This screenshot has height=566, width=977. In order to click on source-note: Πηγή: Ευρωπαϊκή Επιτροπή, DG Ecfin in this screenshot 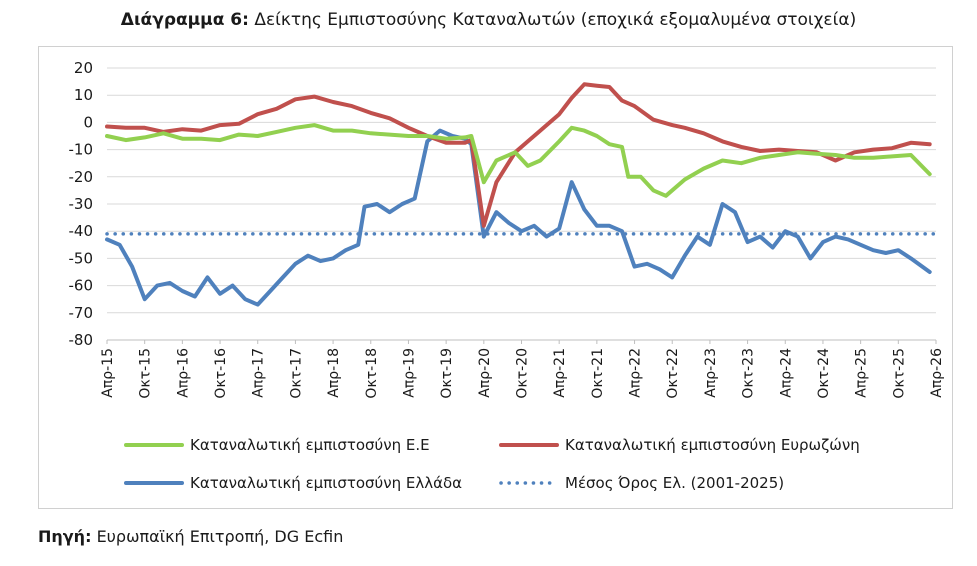, I will do `click(191, 536)`.